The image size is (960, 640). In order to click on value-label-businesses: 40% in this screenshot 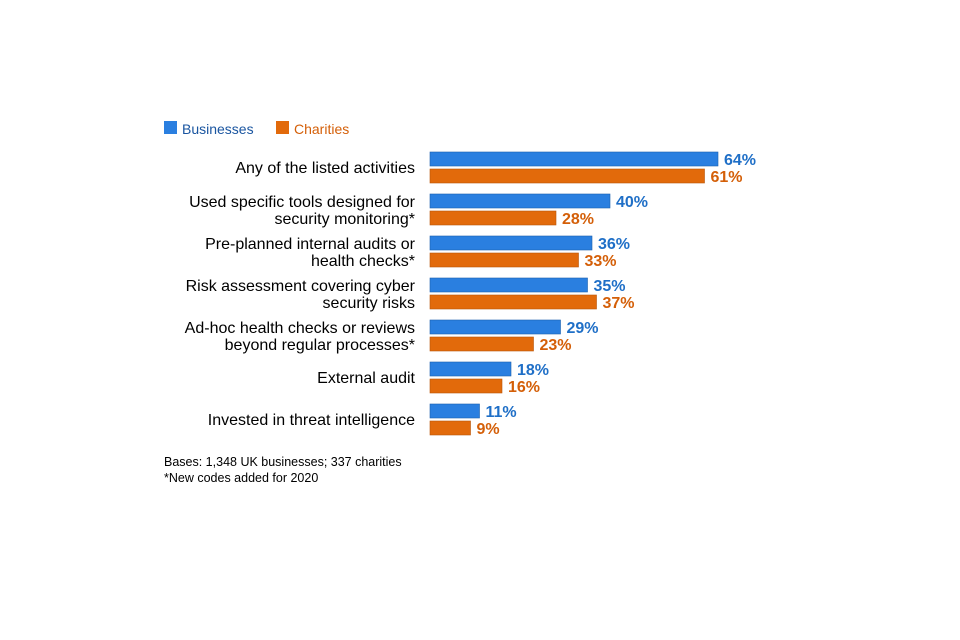, I will do `click(632, 202)`.